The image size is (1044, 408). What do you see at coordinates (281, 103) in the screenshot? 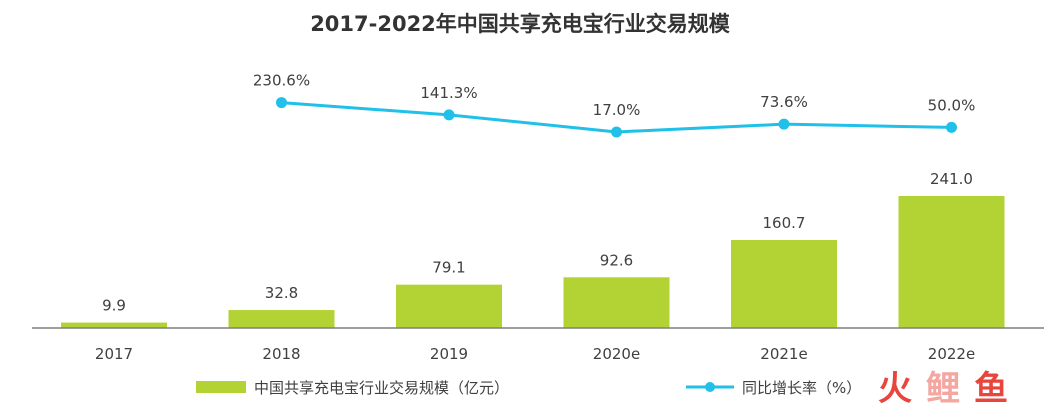
I see `growth-point-2018` at bounding box center [281, 103].